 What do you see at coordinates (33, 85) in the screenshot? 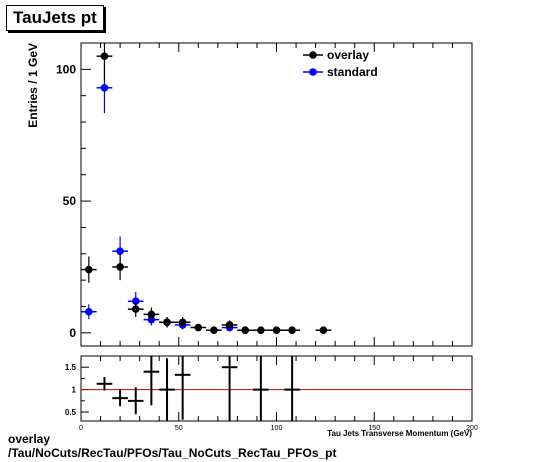
I see `y-axis-label: Entries / 1 GeV` at bounding box center [33, 85].